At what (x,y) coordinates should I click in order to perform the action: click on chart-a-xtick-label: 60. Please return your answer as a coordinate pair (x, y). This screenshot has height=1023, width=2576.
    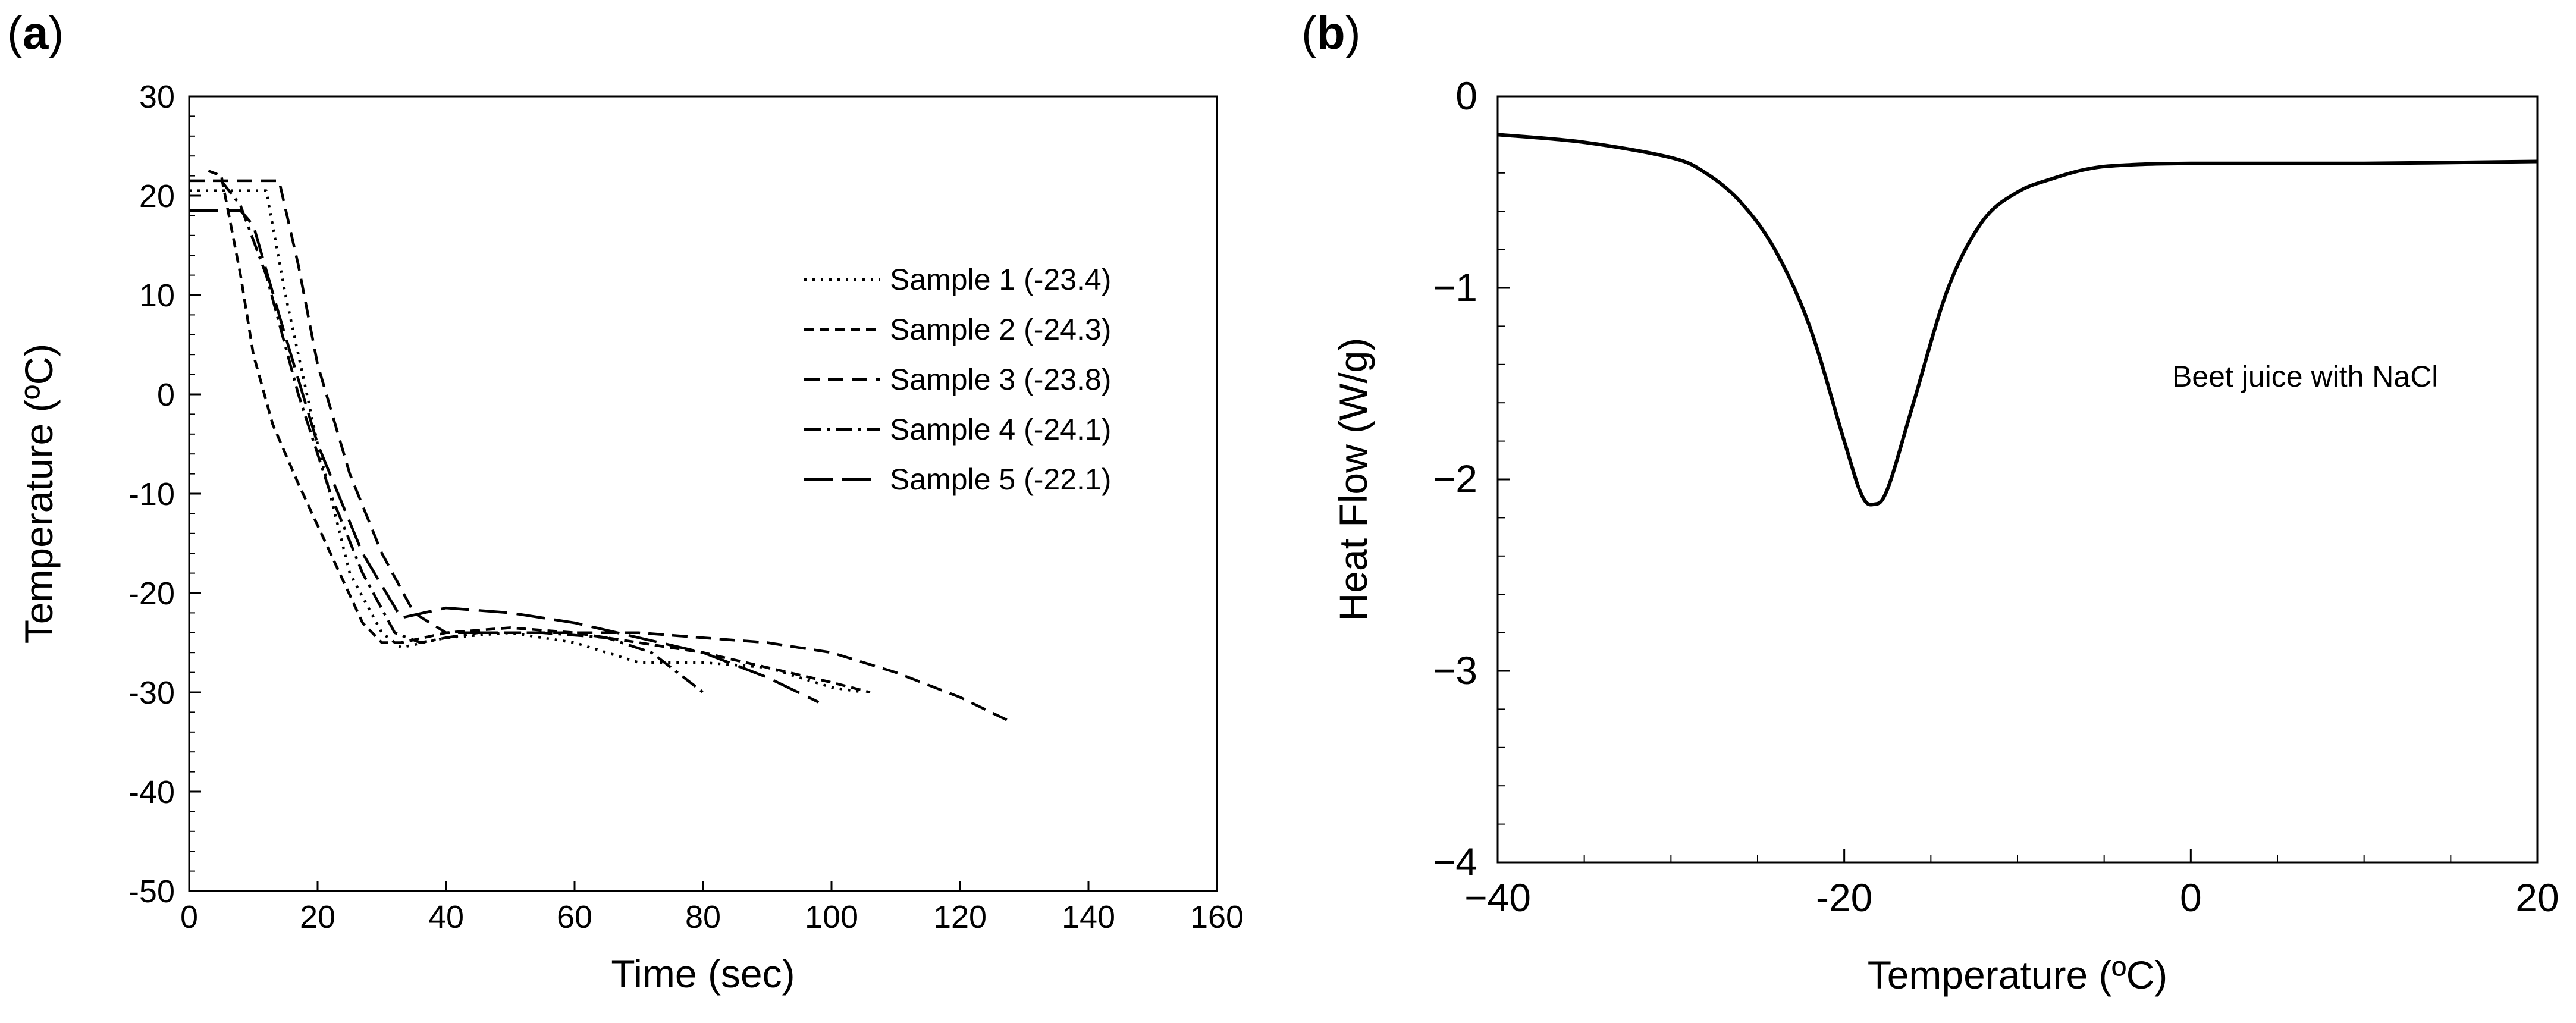
    Looking at the image, I should click on (574, 917).